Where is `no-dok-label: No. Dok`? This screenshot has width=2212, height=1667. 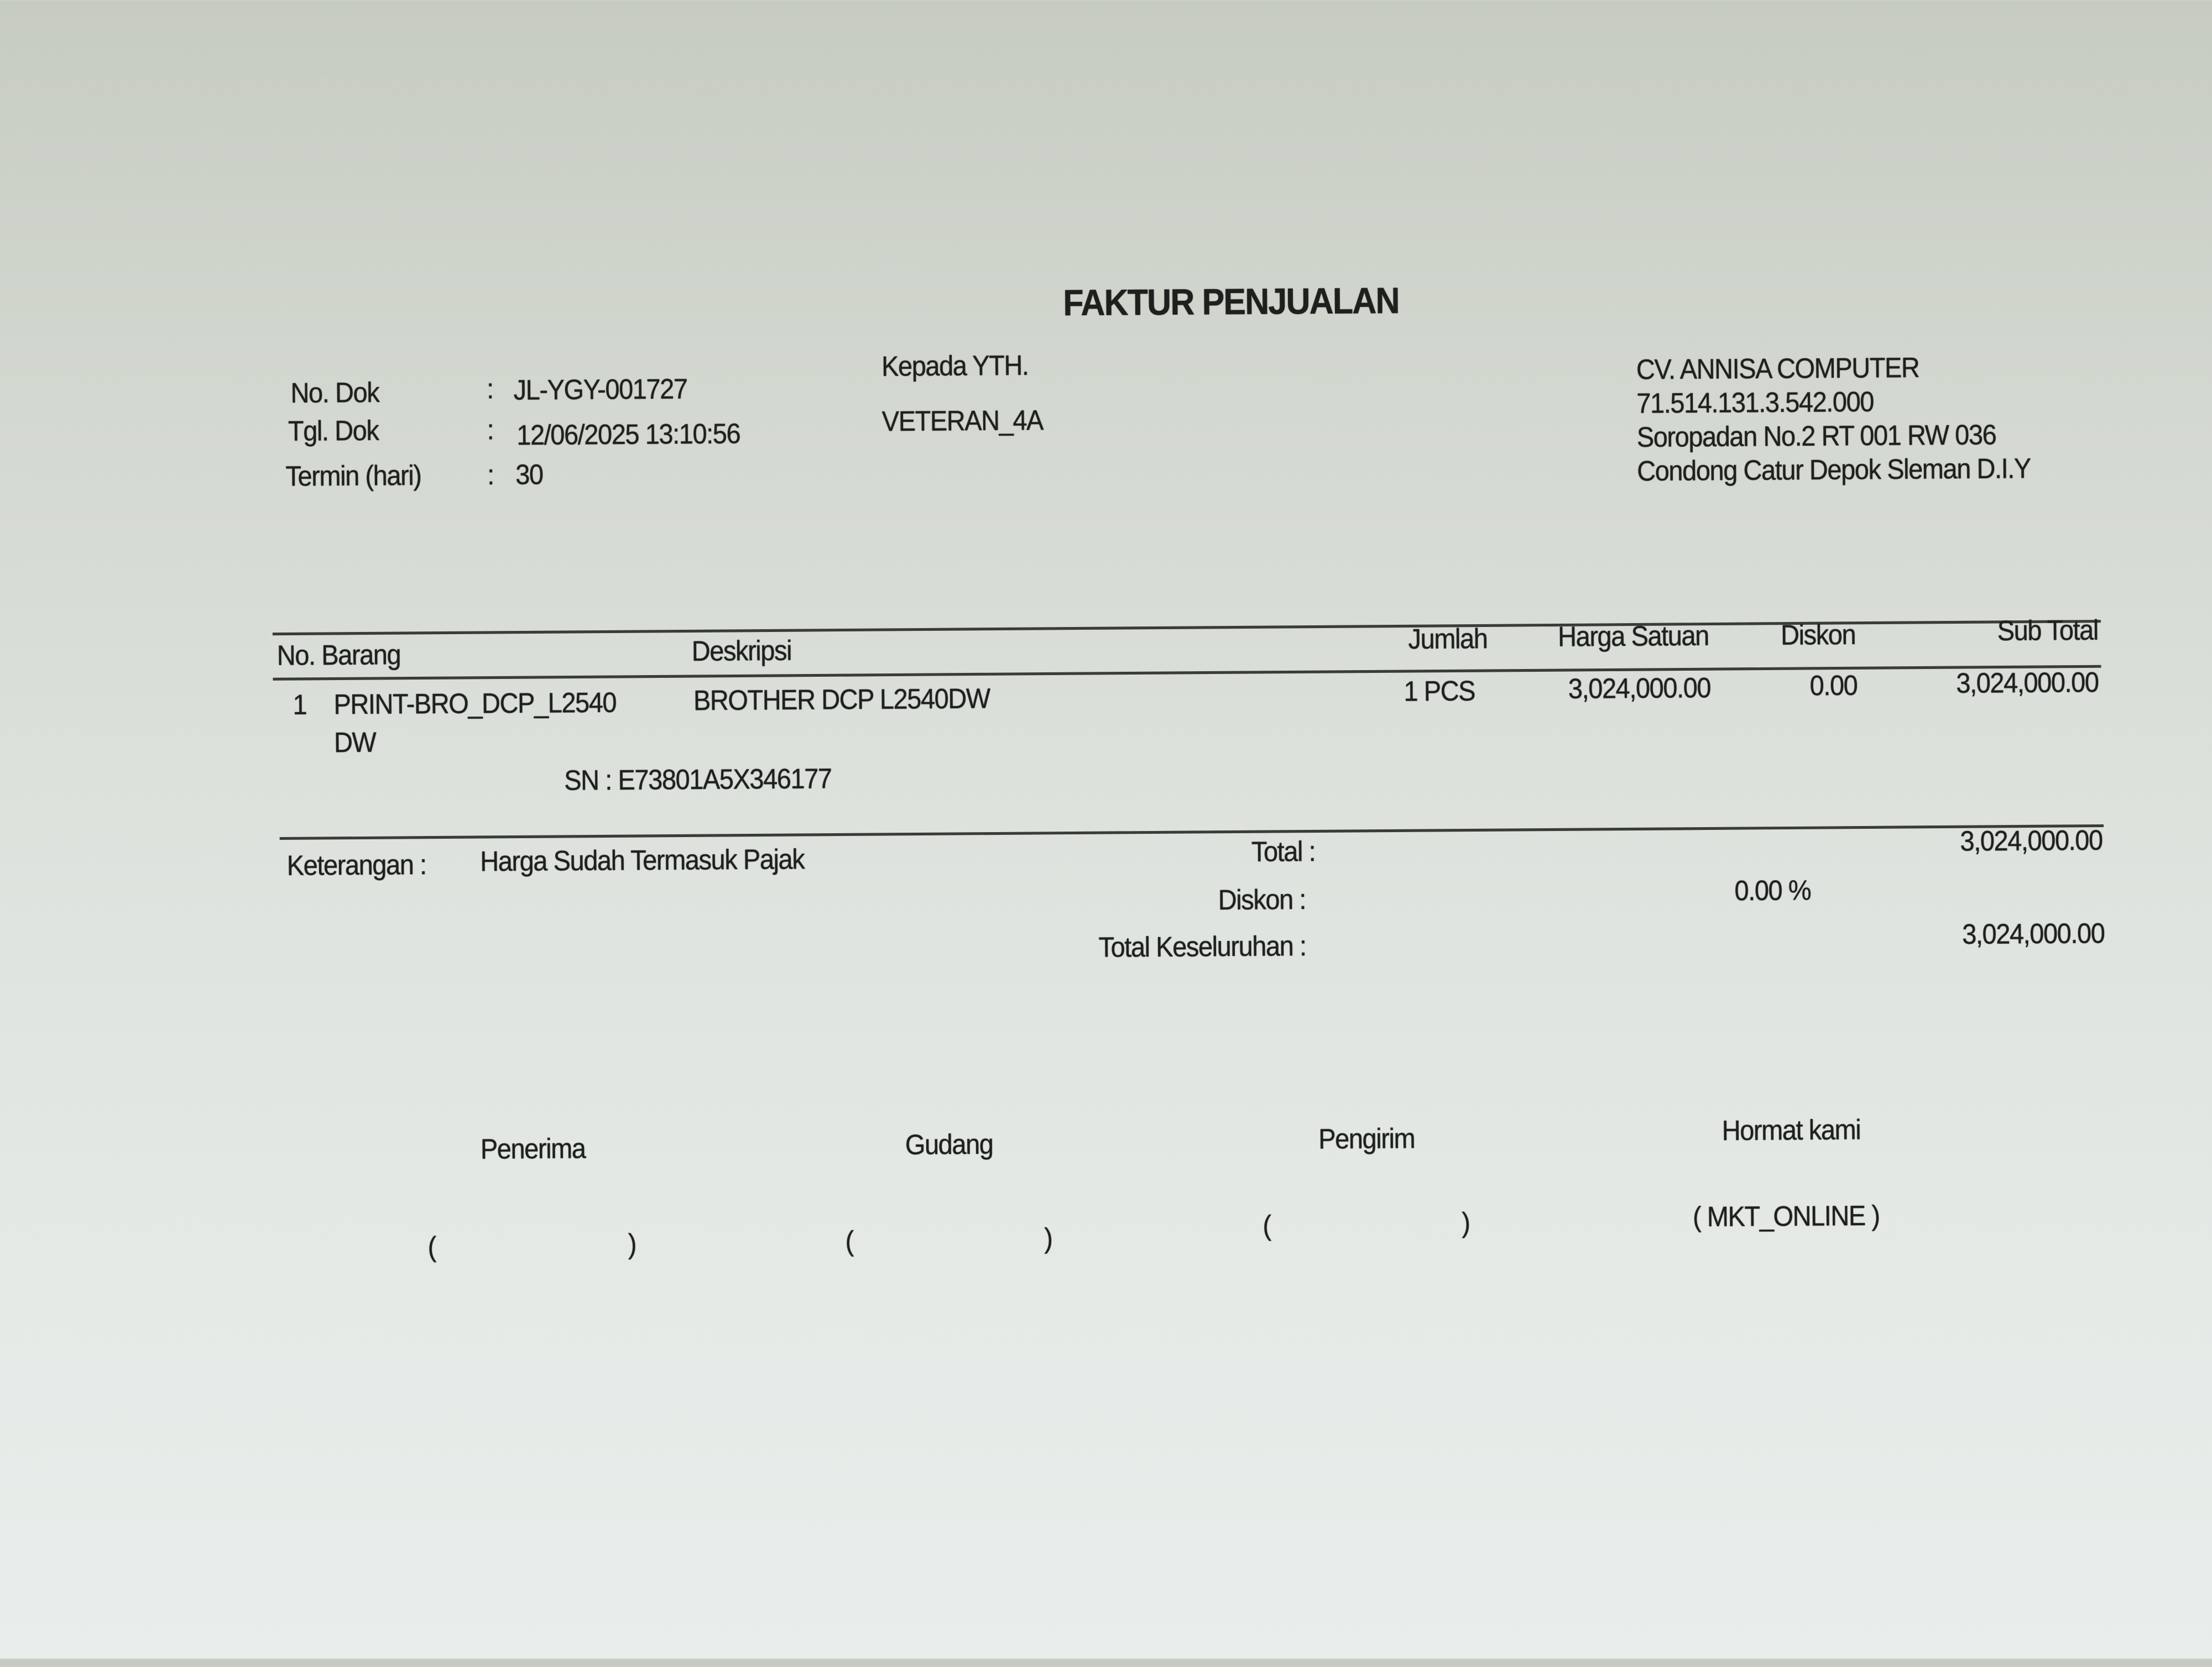
no-dok-label: No. Dok is located at coordinates (334, 394).